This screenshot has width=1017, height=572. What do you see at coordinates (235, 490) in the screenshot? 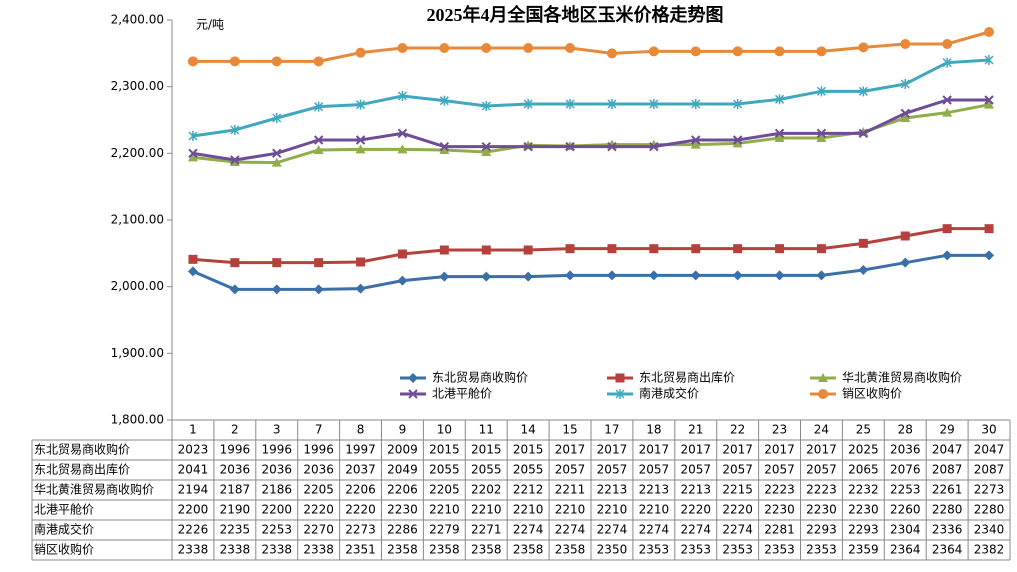
I see `table-cell: 2187` at bounding box center [235, 490].